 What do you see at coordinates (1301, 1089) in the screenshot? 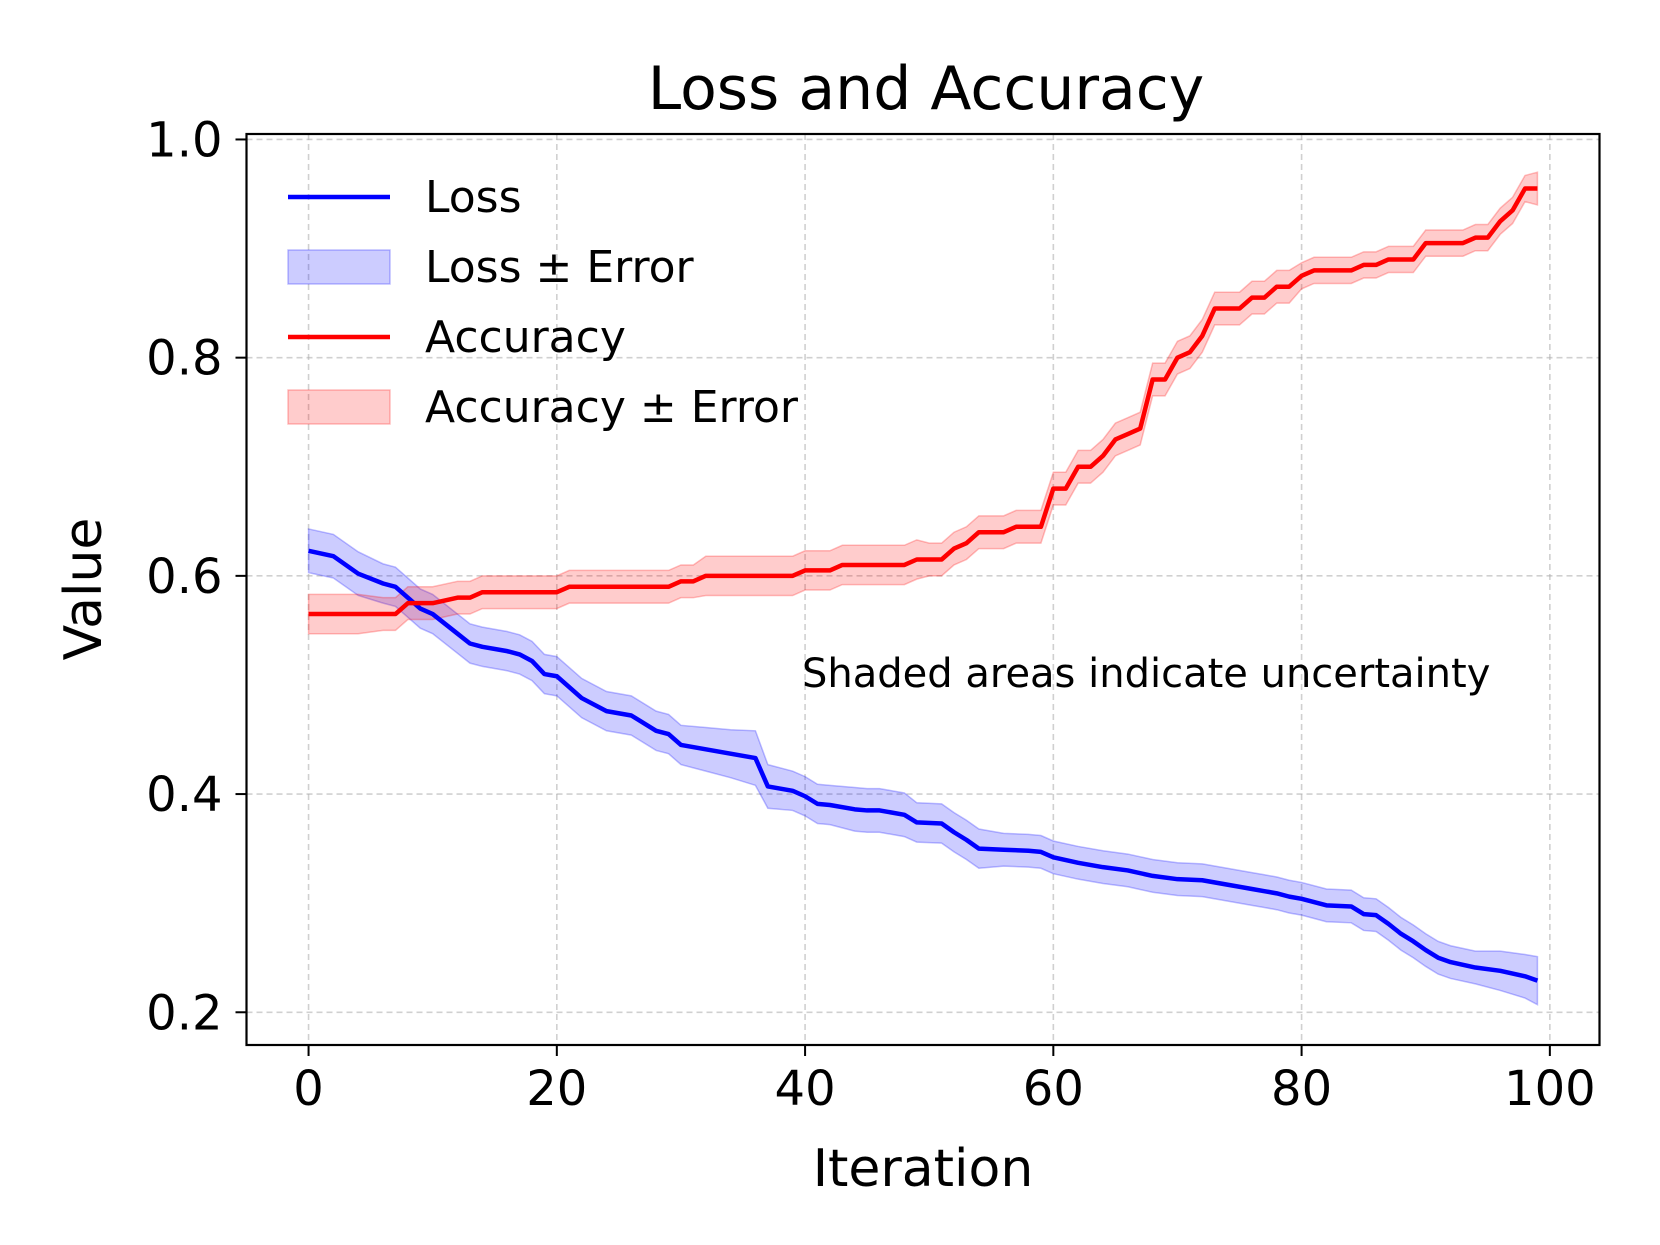
I see `x-tick-label: 80` at bounding box center [1301, 1089].